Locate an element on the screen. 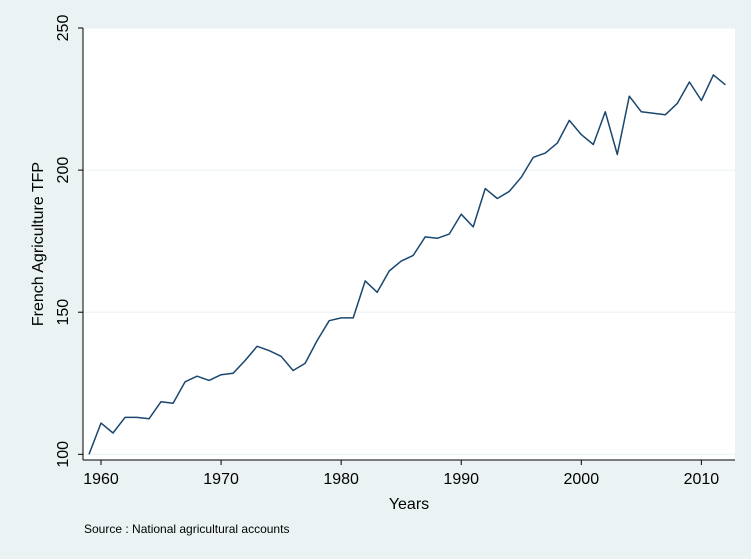 The width and height of the screenshot is (751, 559). source-note: Source : National agricultural accounts is located at coordinates (186, 529).